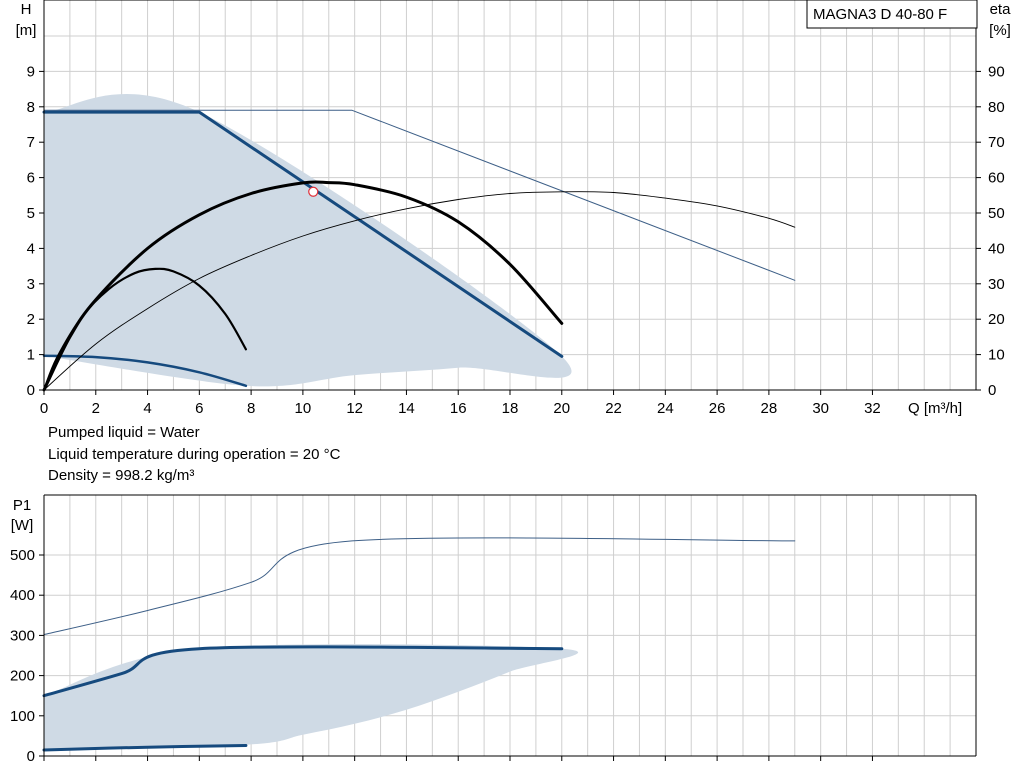 The height and width of the screenshot is (781, 1024). Describe the element at coordinates (996, 319) in the screenshot. I see `y2-tick-label: 20` at that location.